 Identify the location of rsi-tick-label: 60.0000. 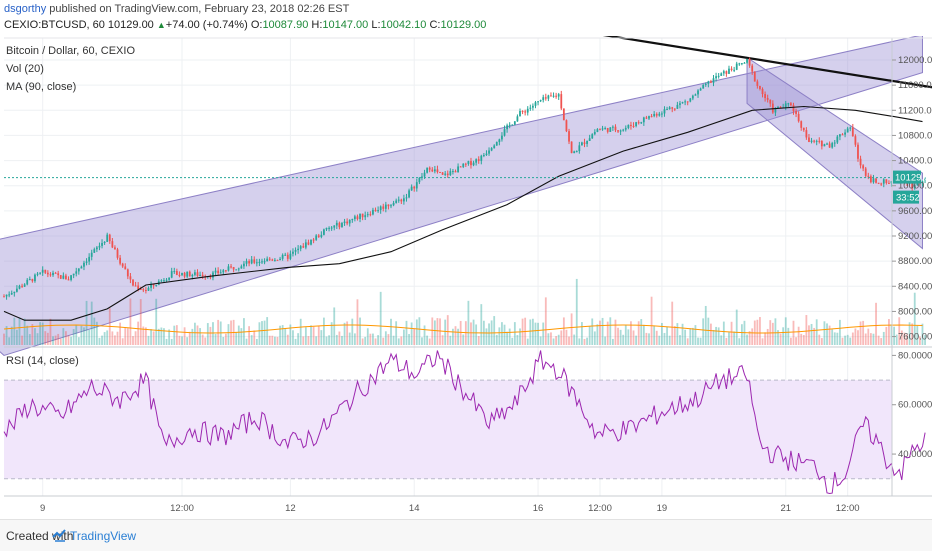
(915, 405).